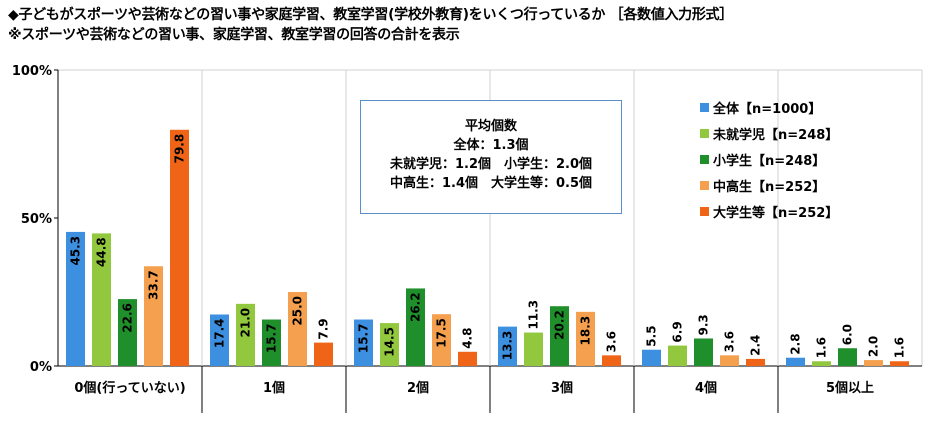  Describe the element at coordinates (129, 388) in the screenshot. I see `x-tick-label: 0個(行っていない)` at that location.